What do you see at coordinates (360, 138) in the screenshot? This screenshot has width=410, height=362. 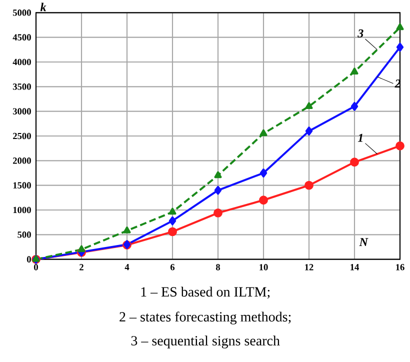 I see `series-label: 1` at bounding box center [360, 138].